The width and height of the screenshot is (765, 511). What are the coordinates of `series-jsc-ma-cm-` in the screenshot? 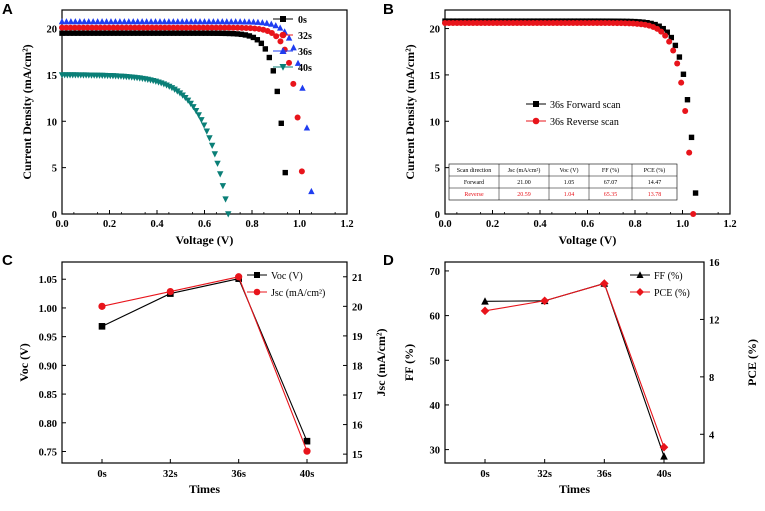 It's located at (204, 364).